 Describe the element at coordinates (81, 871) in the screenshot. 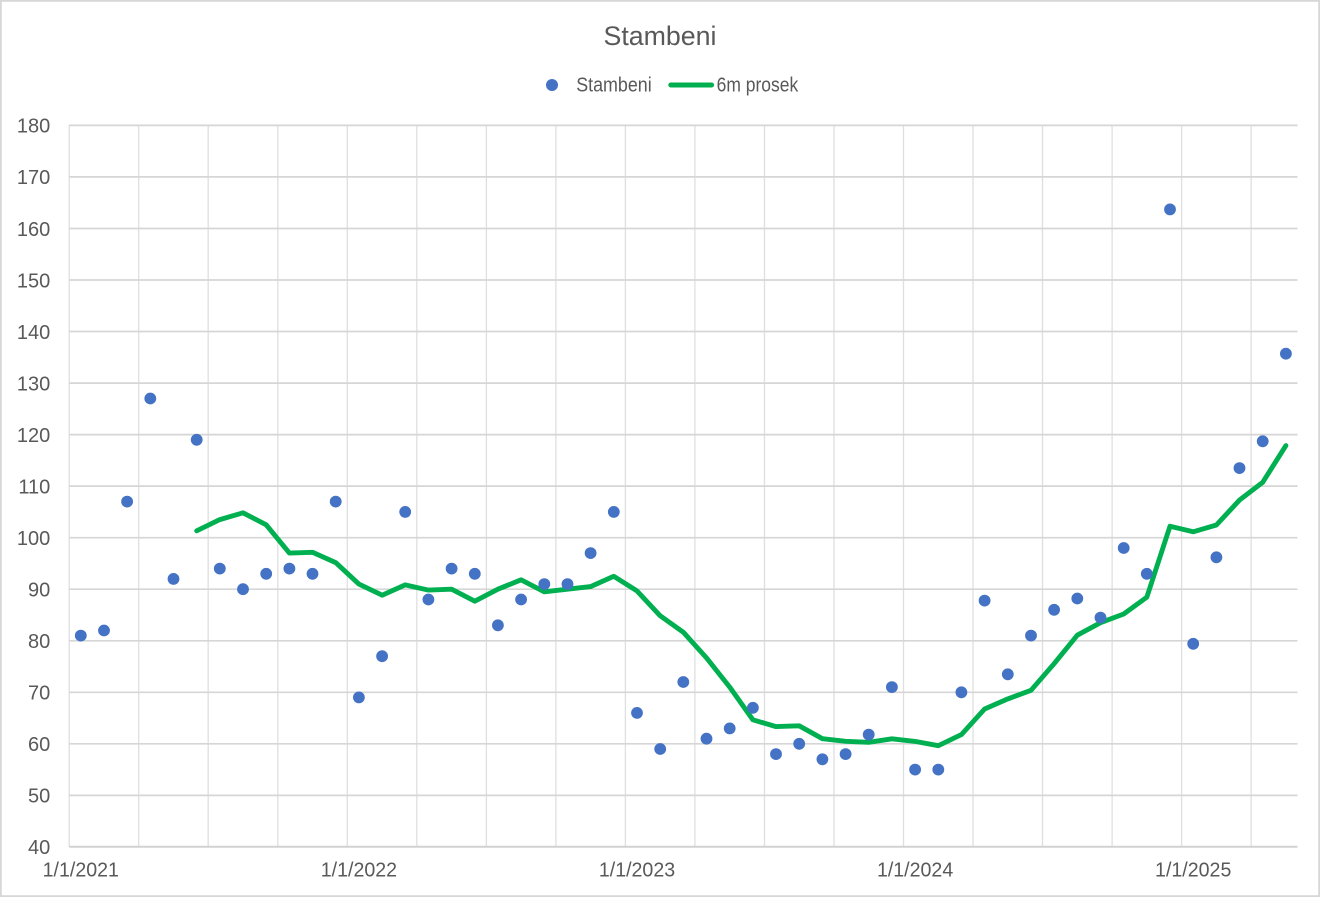

I see `svg-text: 1/1/2021` at that location.